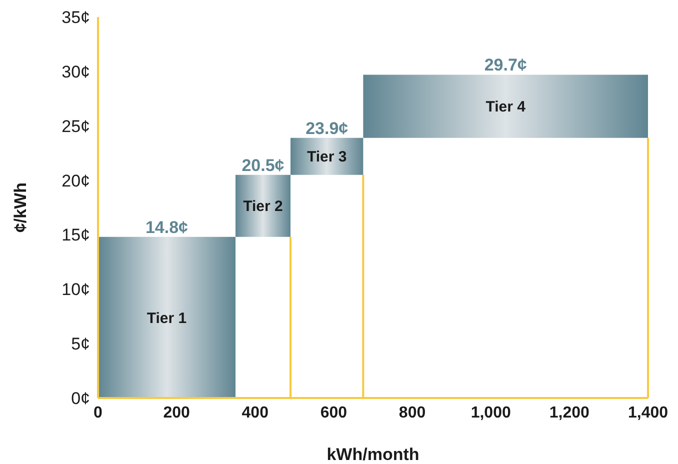 The height and width of the screenshot is (464, 678). Describe the element at coordinates (255, 413) in the screenshot. I see `x-tick-label: 400` at that location.